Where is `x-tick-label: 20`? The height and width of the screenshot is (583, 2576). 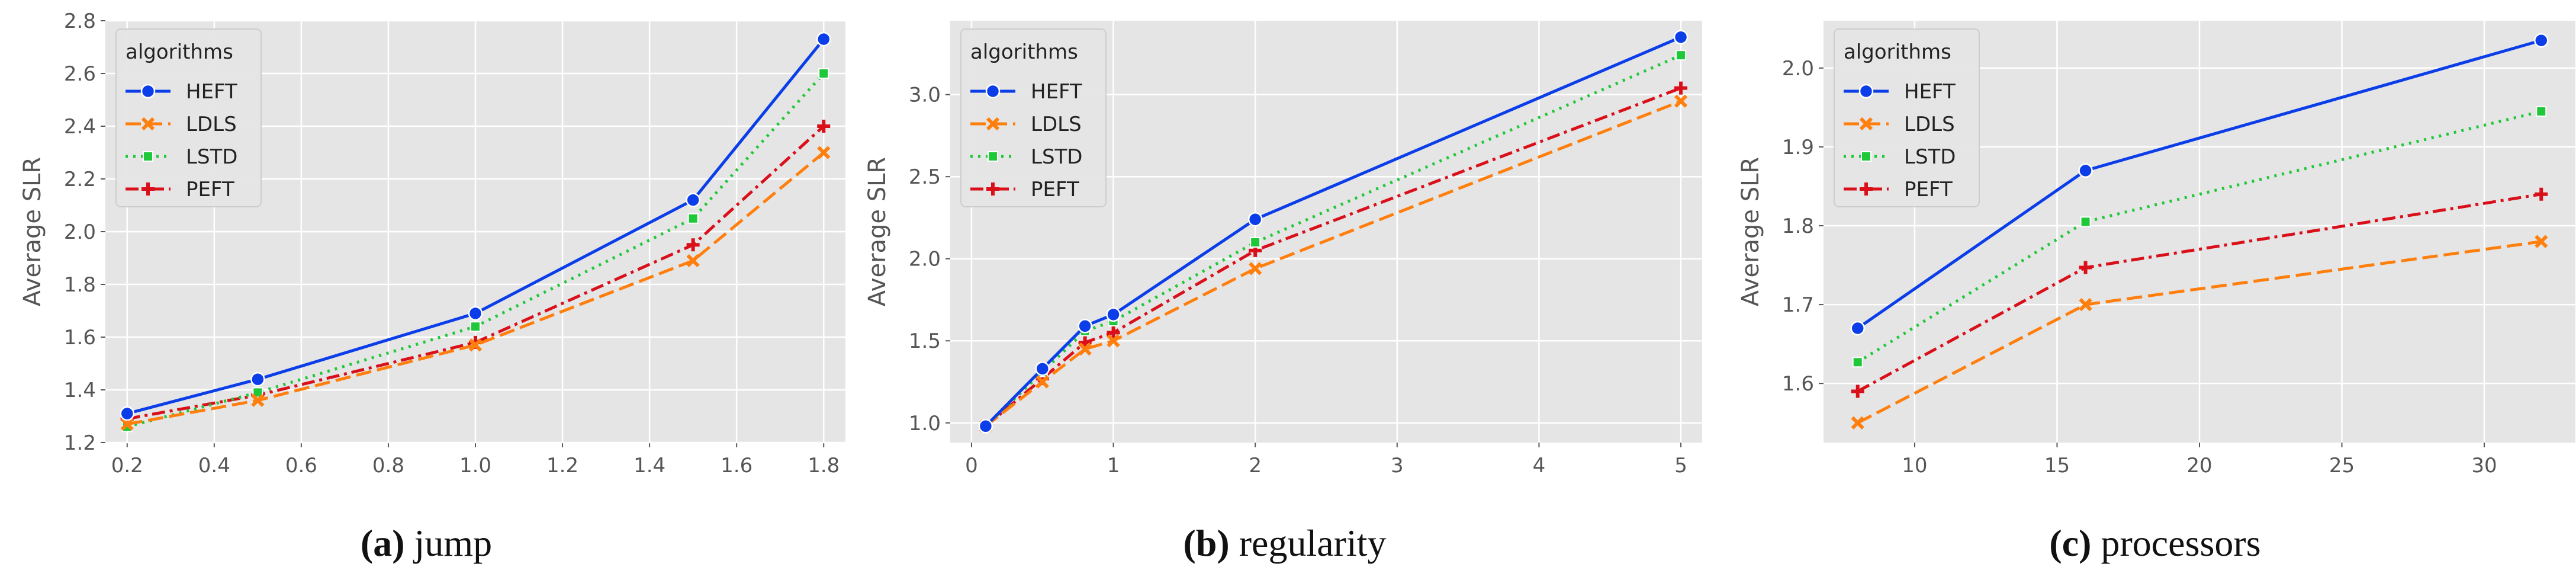
x-tick-label: 20 is located at coordinates (2199, 464).